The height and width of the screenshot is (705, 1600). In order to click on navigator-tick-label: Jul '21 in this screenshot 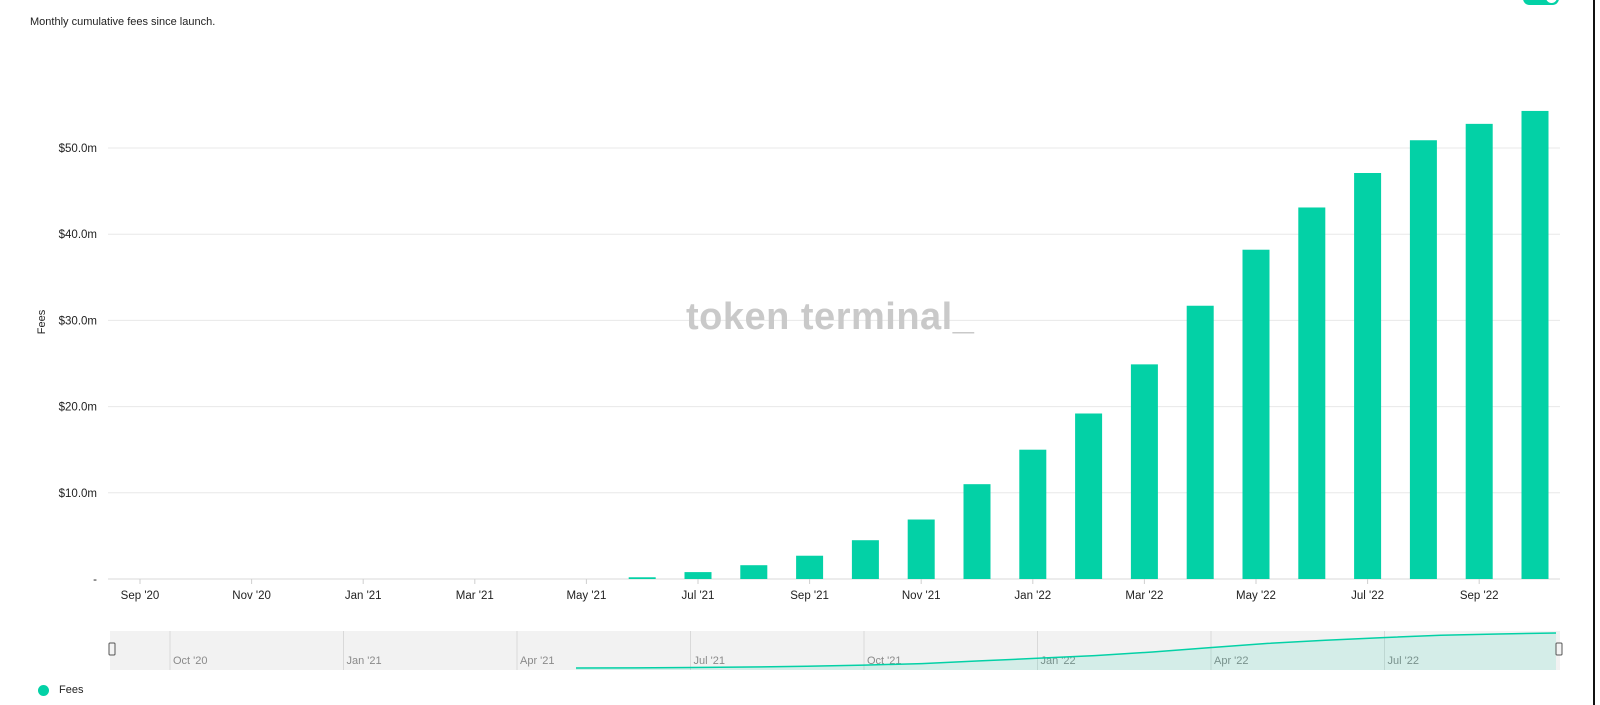, I will do `click(709, 661)`.